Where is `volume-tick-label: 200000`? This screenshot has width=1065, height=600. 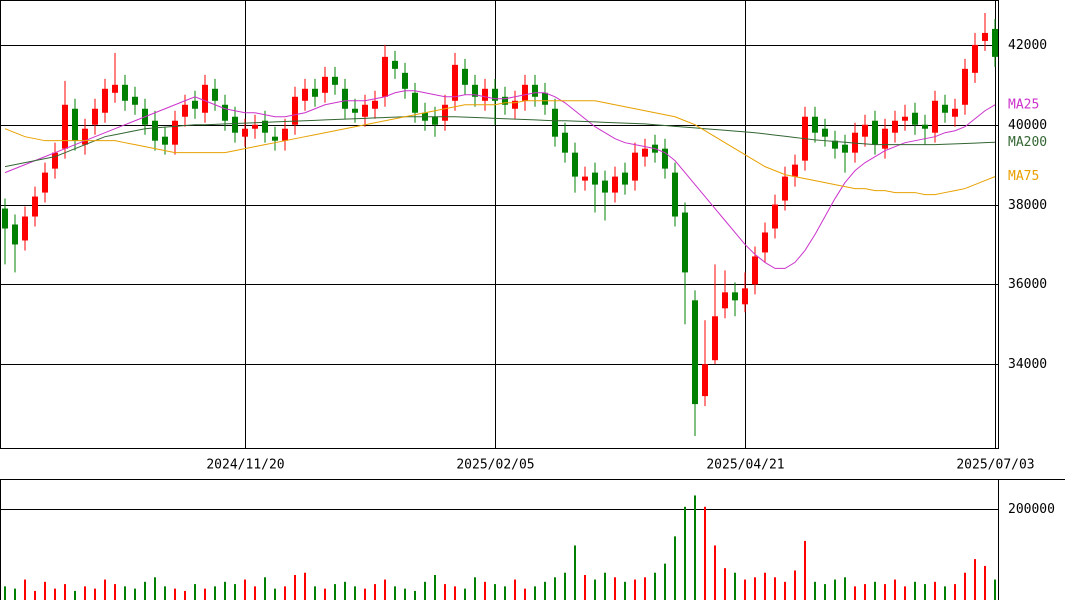
volume-tick-label: 200000 is located at coordinates (1031, 509).